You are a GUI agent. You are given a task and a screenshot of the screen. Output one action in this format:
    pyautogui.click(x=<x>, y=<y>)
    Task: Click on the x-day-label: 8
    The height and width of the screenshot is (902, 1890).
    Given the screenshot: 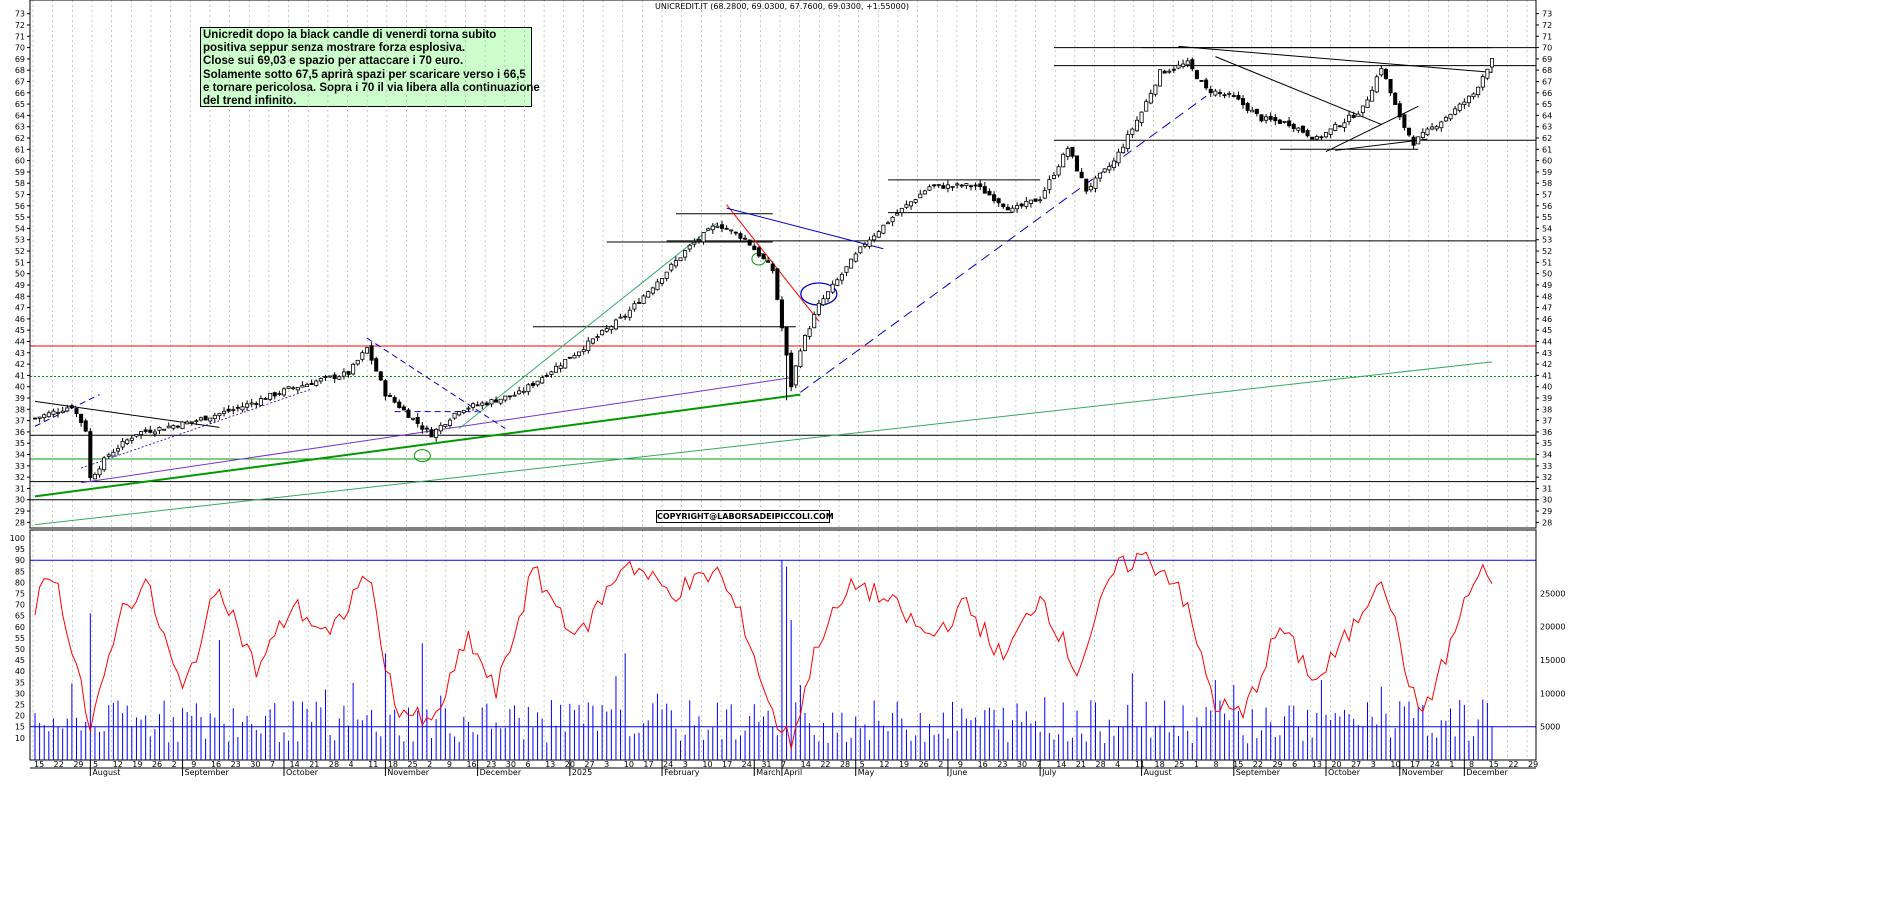 What is the action you would take?
    pyautogui.click(x=1471, y=764)
    